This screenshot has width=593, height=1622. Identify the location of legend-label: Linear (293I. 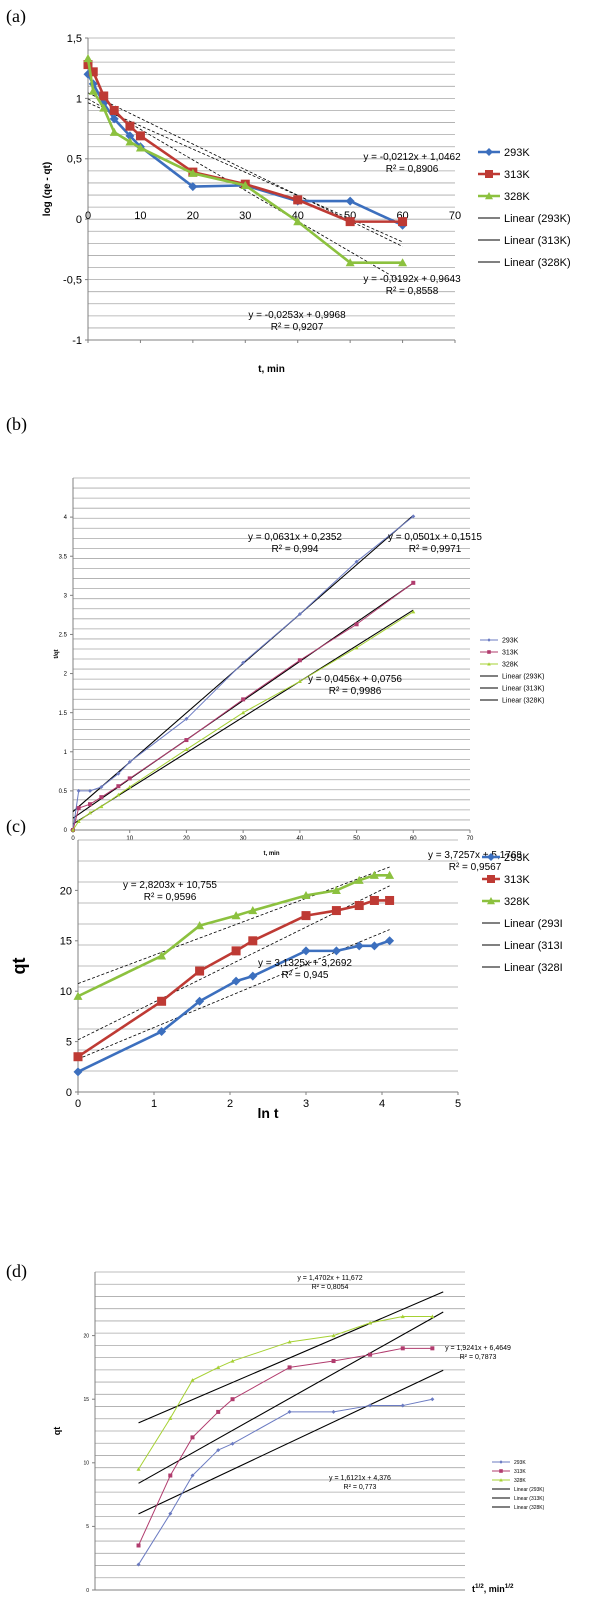
(533, 924).